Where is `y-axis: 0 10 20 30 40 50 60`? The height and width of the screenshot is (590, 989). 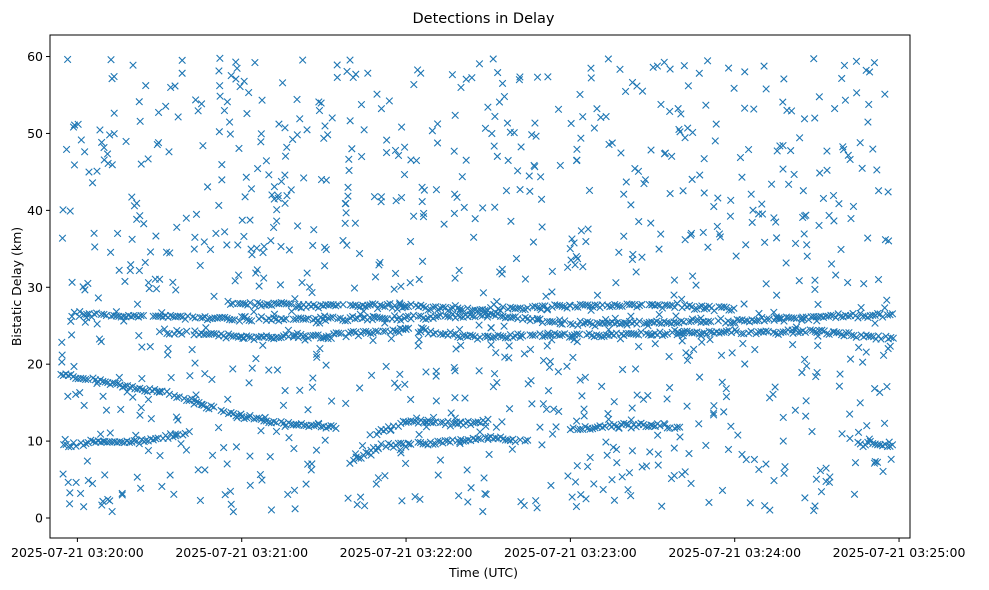 y-axis: 0 10 20 30 40 50 60 is located at coordinates (38, 287).